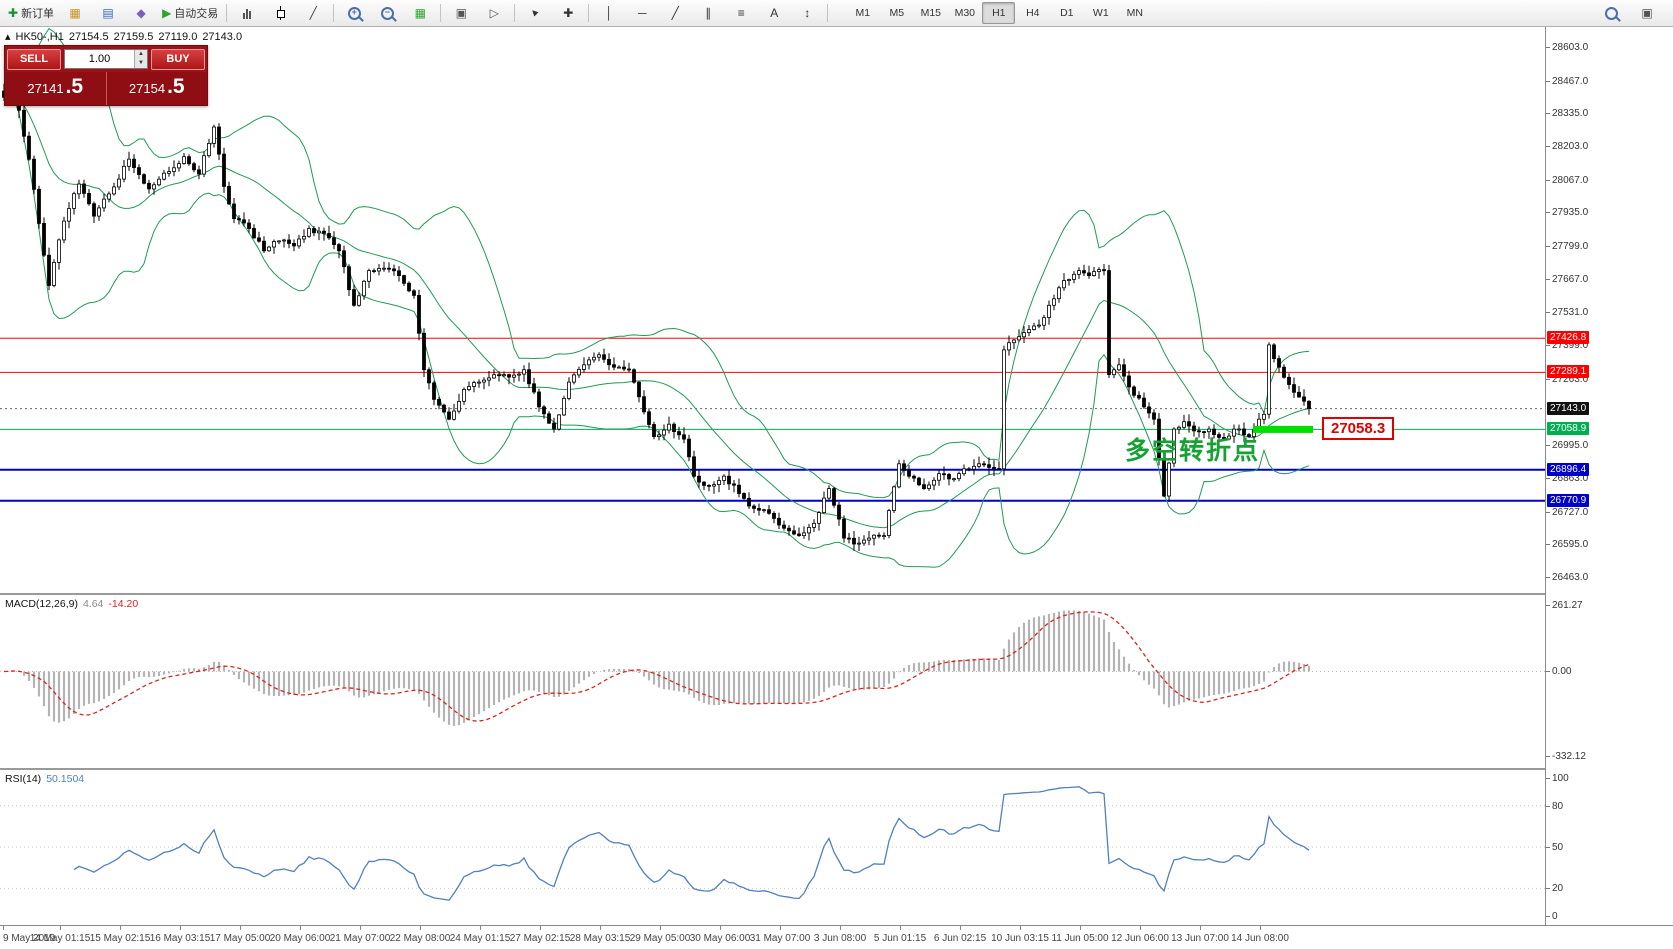 The image size is (1673, 949). Describe the element at coordinates (863, 13) in the screenshot. I see `timeframe-m1-button: M1` at that location.